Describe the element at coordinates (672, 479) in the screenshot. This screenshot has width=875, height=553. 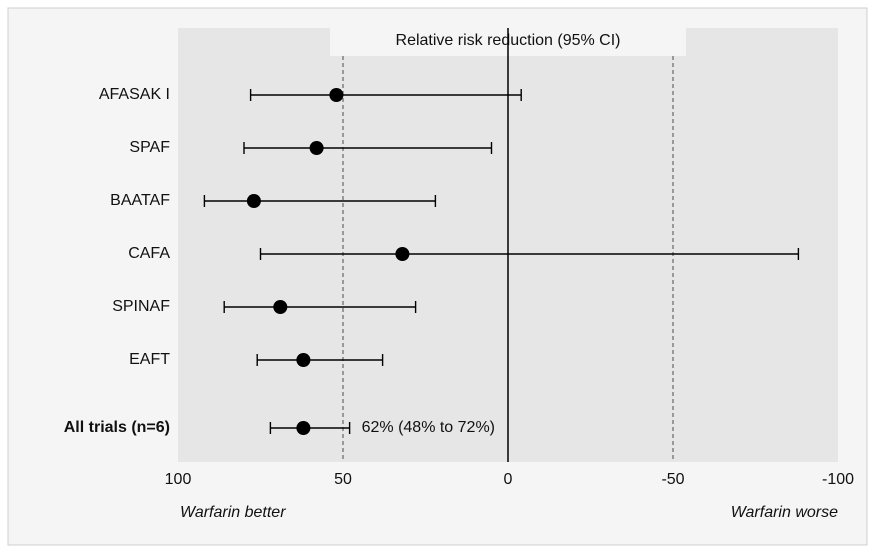
I see `x-tick-label: -50` at that location.